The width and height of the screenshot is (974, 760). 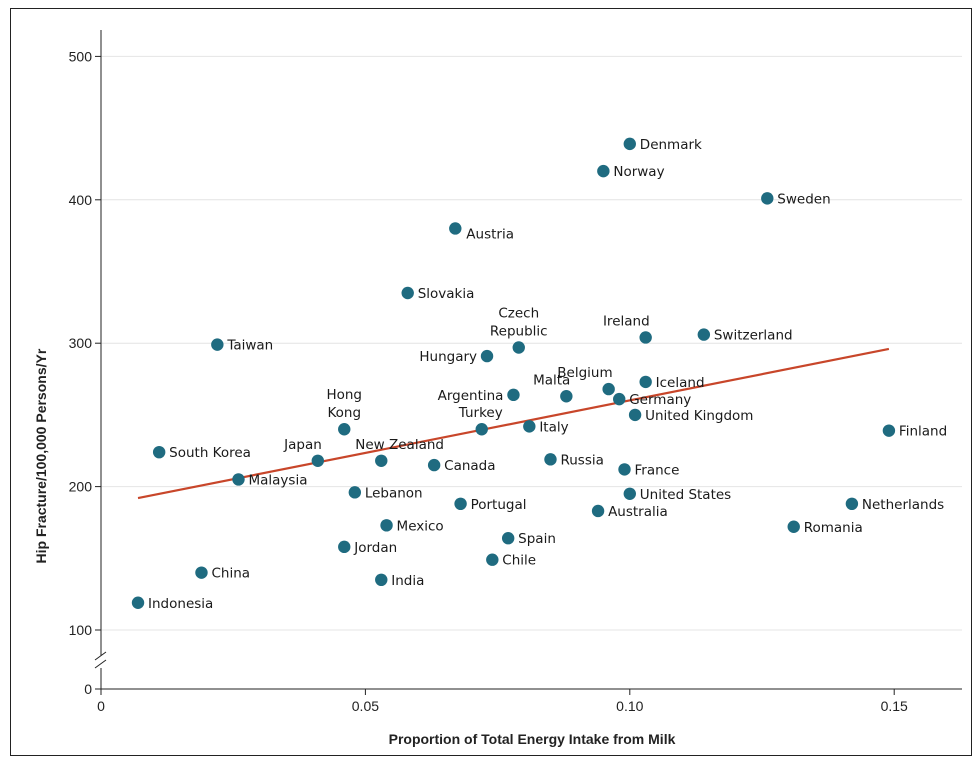 What do you see at coordinates (619, 399) in the screenshot?
I see `point-germany` at bounding box center [619, 399].